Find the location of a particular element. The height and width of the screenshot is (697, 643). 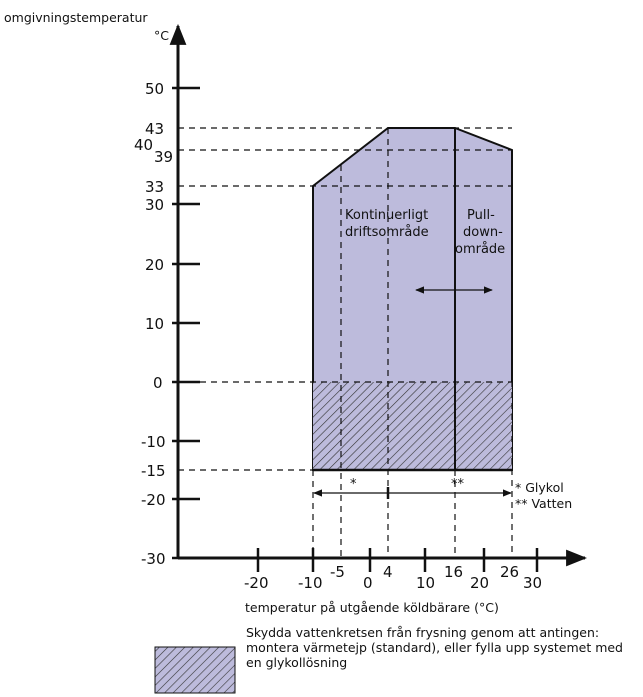

x-axis-title: temperatur på utgående köldbärare (°C) is located at coordinates (372, 607).